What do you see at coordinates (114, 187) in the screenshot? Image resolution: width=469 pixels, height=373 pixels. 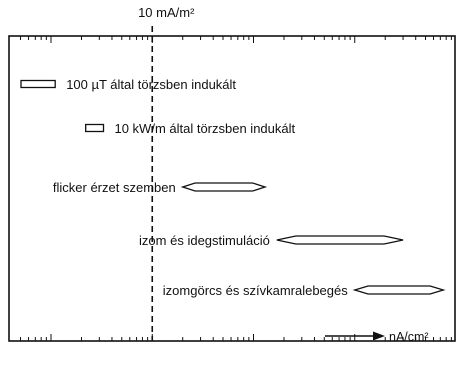 I see `range-label: flicker érzet szemben` at bounding box center [114, 187].